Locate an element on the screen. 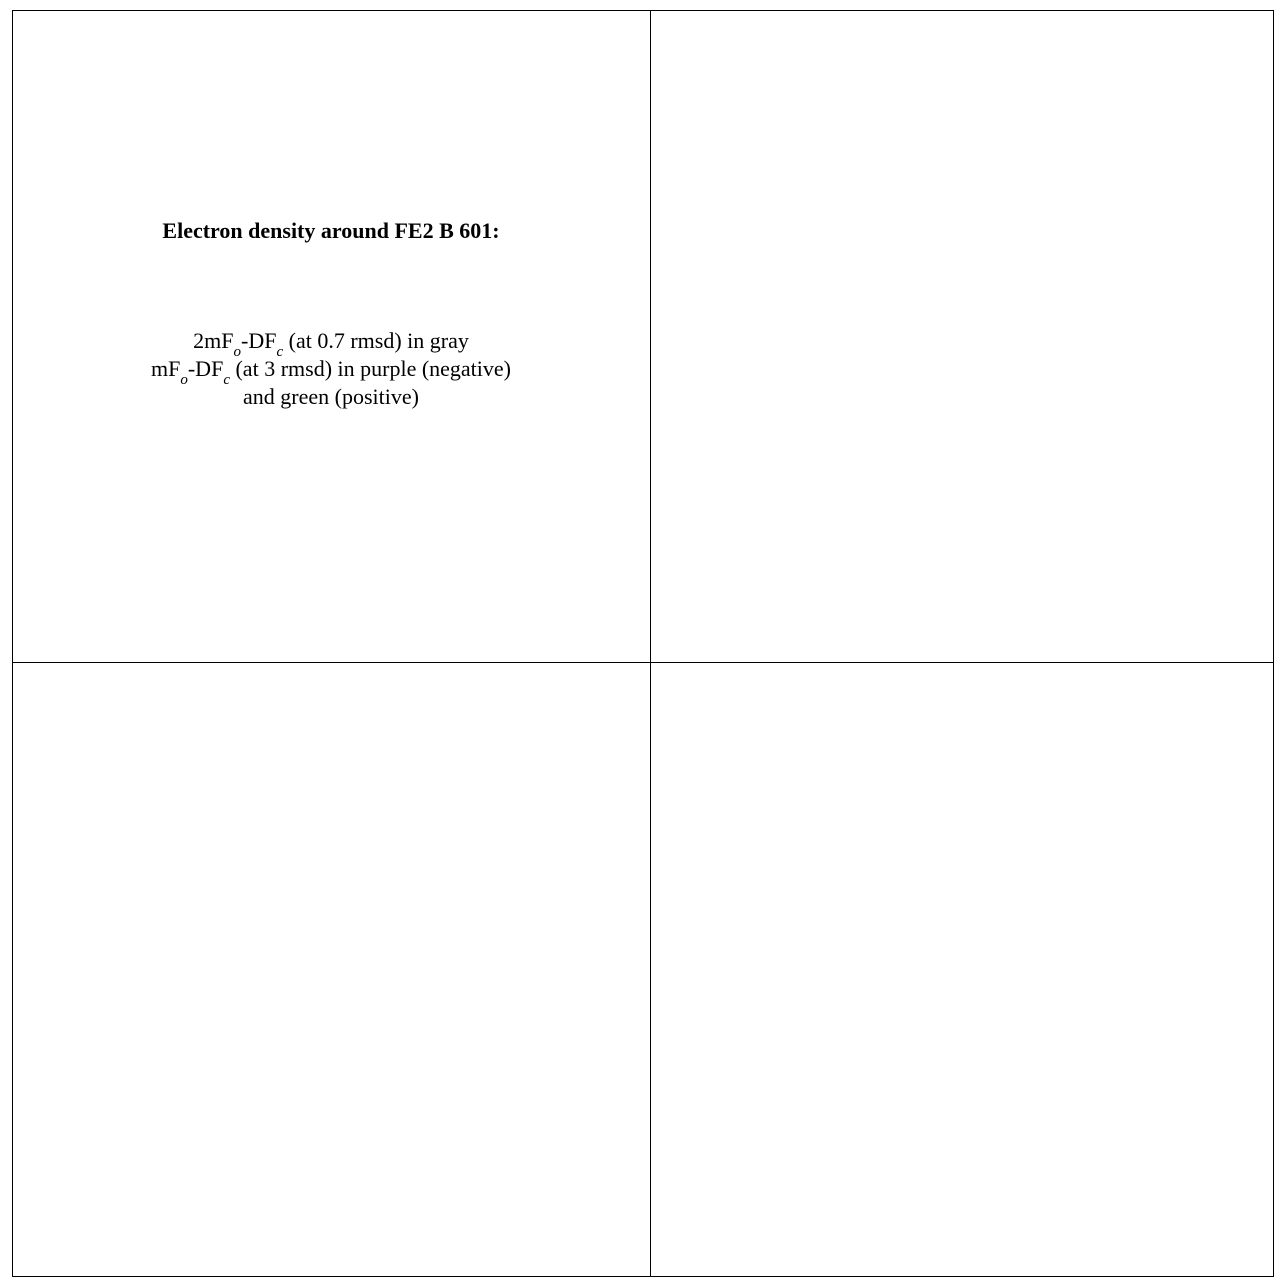 The height and width of the screenshot is (1279, 1276). caption-text: (at 3 rmsd) in purple (negative) is located at coordinates (370, 368).